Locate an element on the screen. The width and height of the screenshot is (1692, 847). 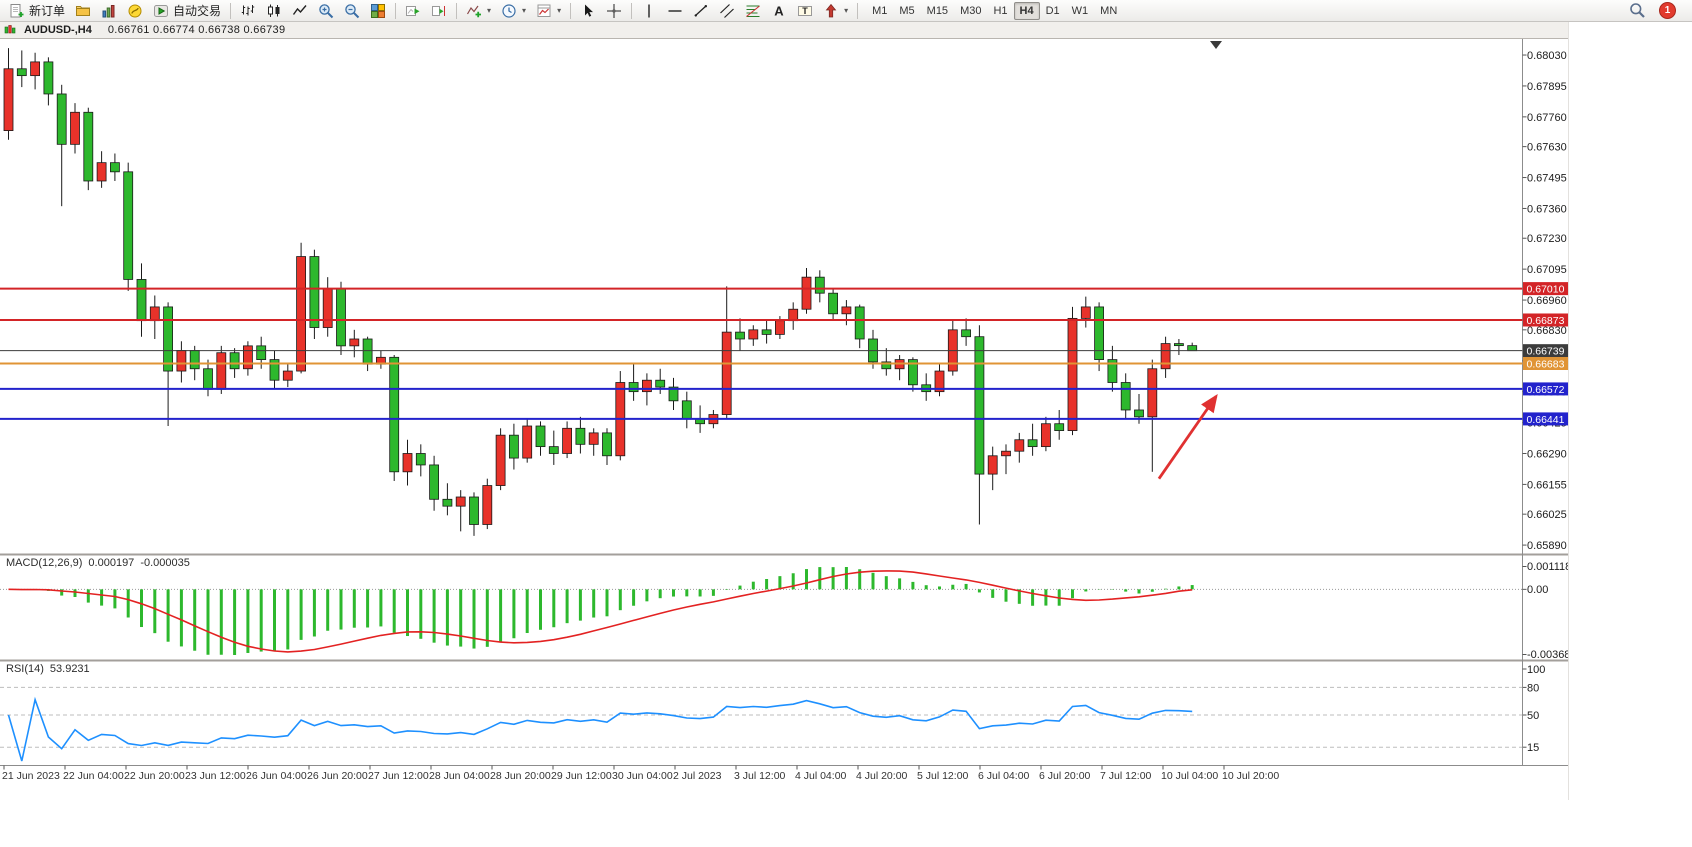
arrows-icon is located at coordinates (831, 10).